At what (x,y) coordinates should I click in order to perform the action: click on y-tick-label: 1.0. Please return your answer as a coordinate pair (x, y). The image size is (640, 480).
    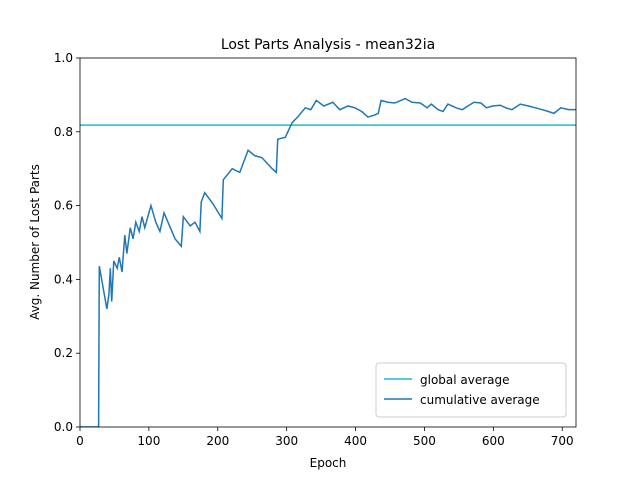
    Looking at the image, I should click on (63, 58).